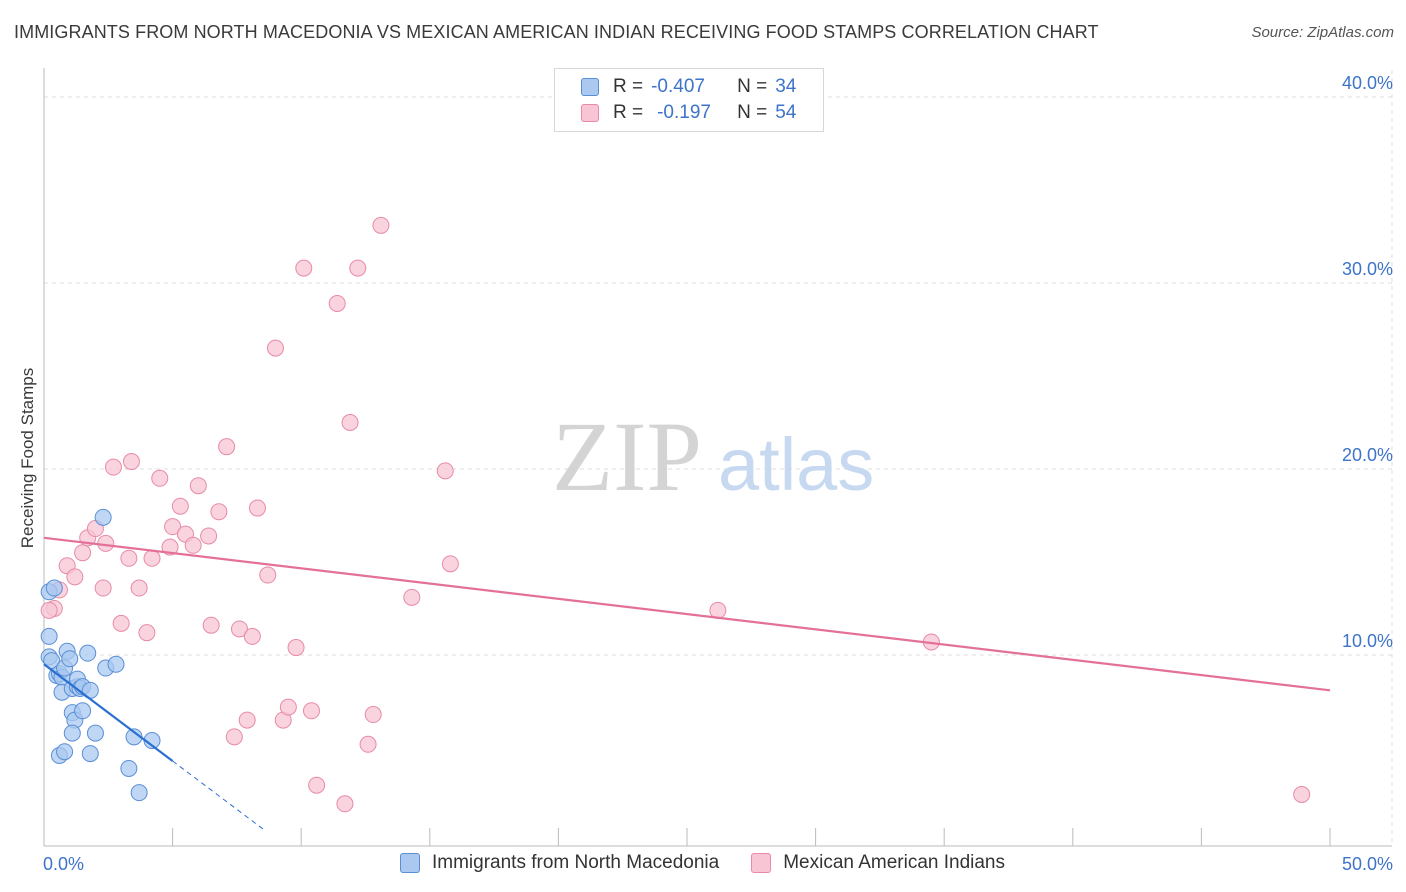 The height and width of the screenshot is (892, 1406). Describe the element at coordinates (713, 456) in the screenshot. I see `watermark: ZIP atlas` at that location.